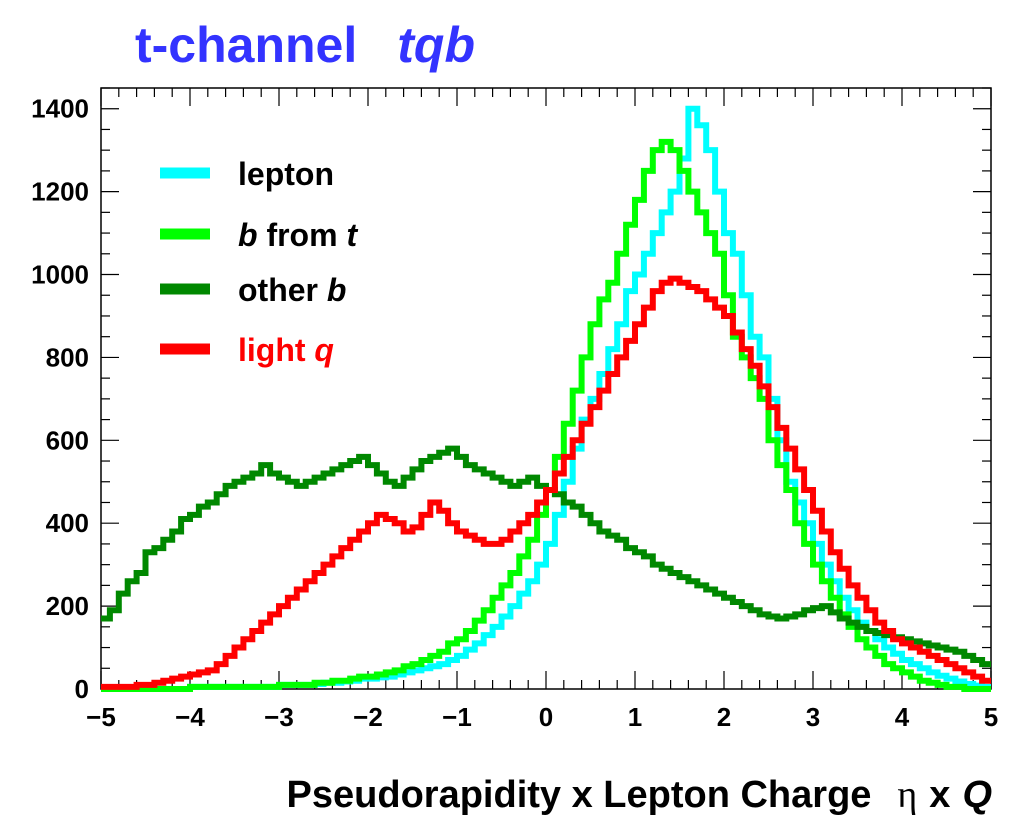  I want to click on x-tick-label: 4, so click(902, 717).